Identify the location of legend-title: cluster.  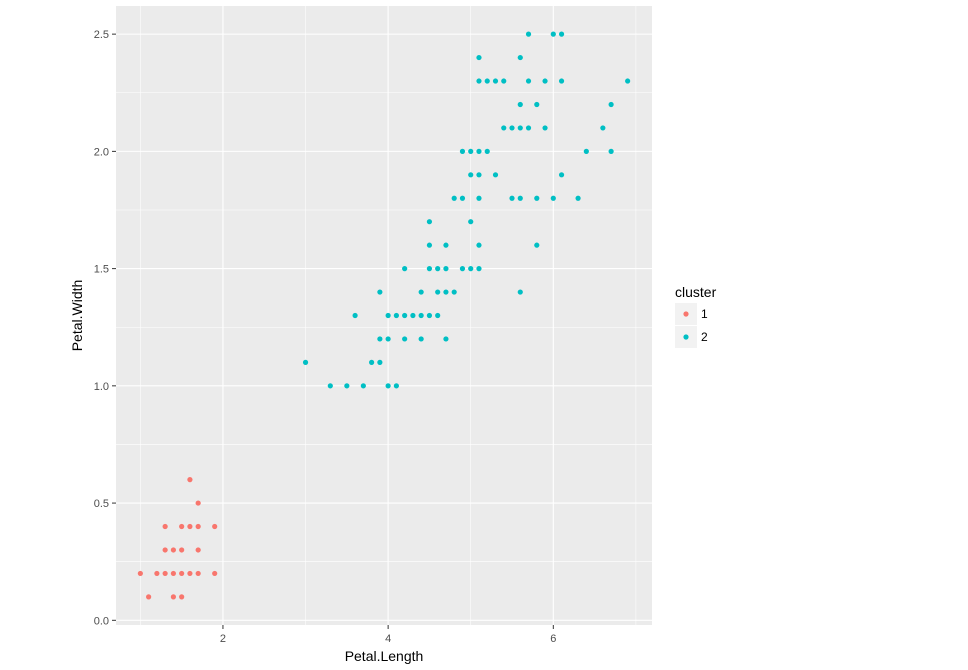
(696, 292).